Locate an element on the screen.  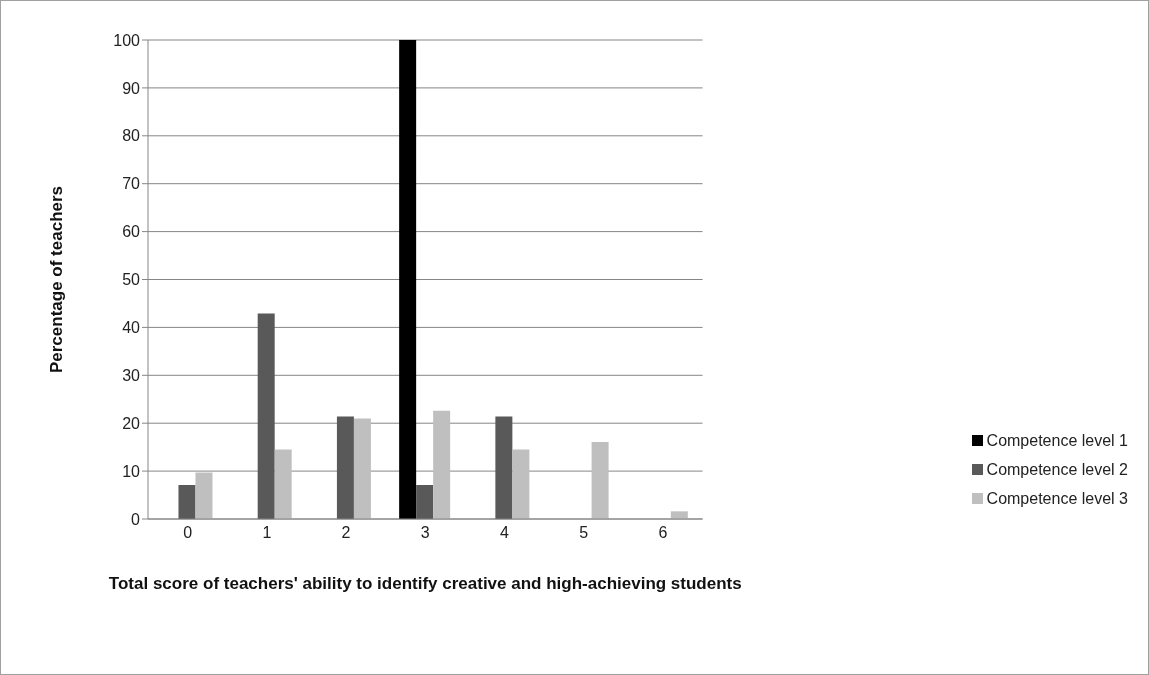
x-tick-label: 2 is located at coordinates (346, 533).